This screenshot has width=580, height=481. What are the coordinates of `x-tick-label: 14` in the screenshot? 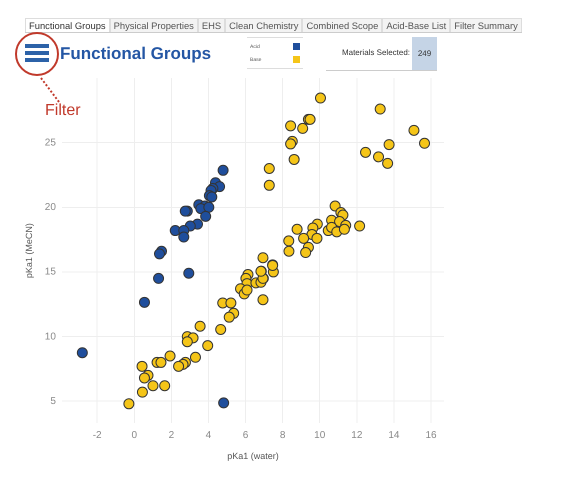 It's located at (394, 435).